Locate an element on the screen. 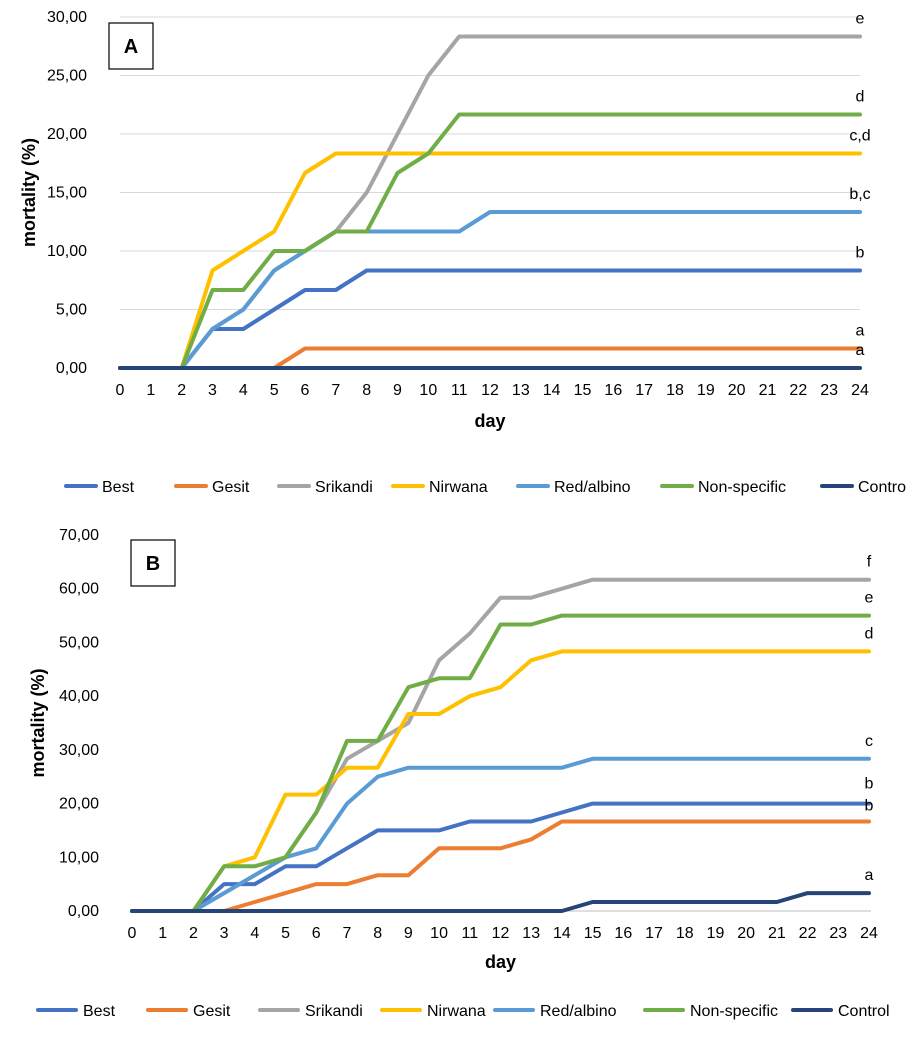 Image resolution: width=907 pixels, height=1041 pixels. y-tick-label: 5,00 is located at coordinates (71, 310).